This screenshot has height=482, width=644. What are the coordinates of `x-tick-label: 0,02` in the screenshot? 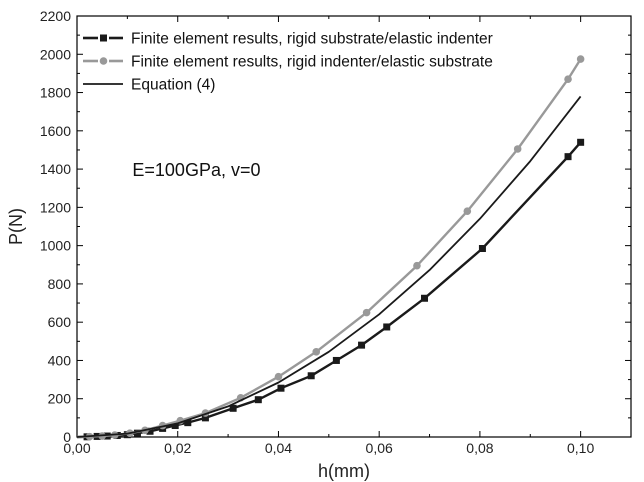 It's located at (177, 448).